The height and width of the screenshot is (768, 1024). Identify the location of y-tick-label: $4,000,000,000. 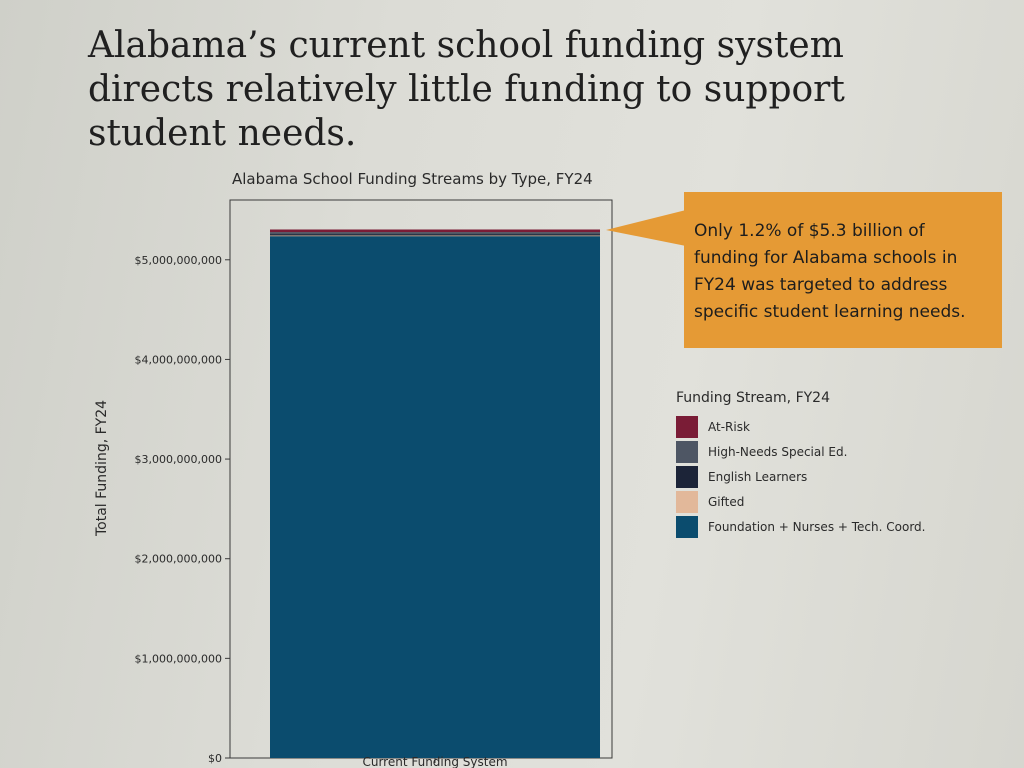
(178, 359).